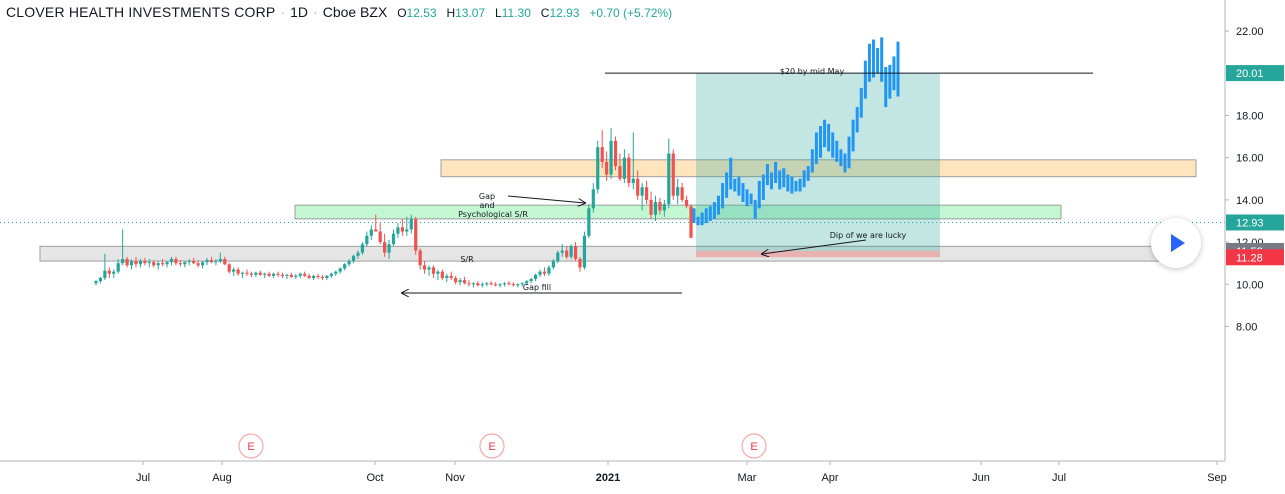 Image resolution: width=1285 pixels, height=494 pixels. Describe the element at coordinates (1255, 73) in the screenshot. I see `price-label: 20.01` at that location.